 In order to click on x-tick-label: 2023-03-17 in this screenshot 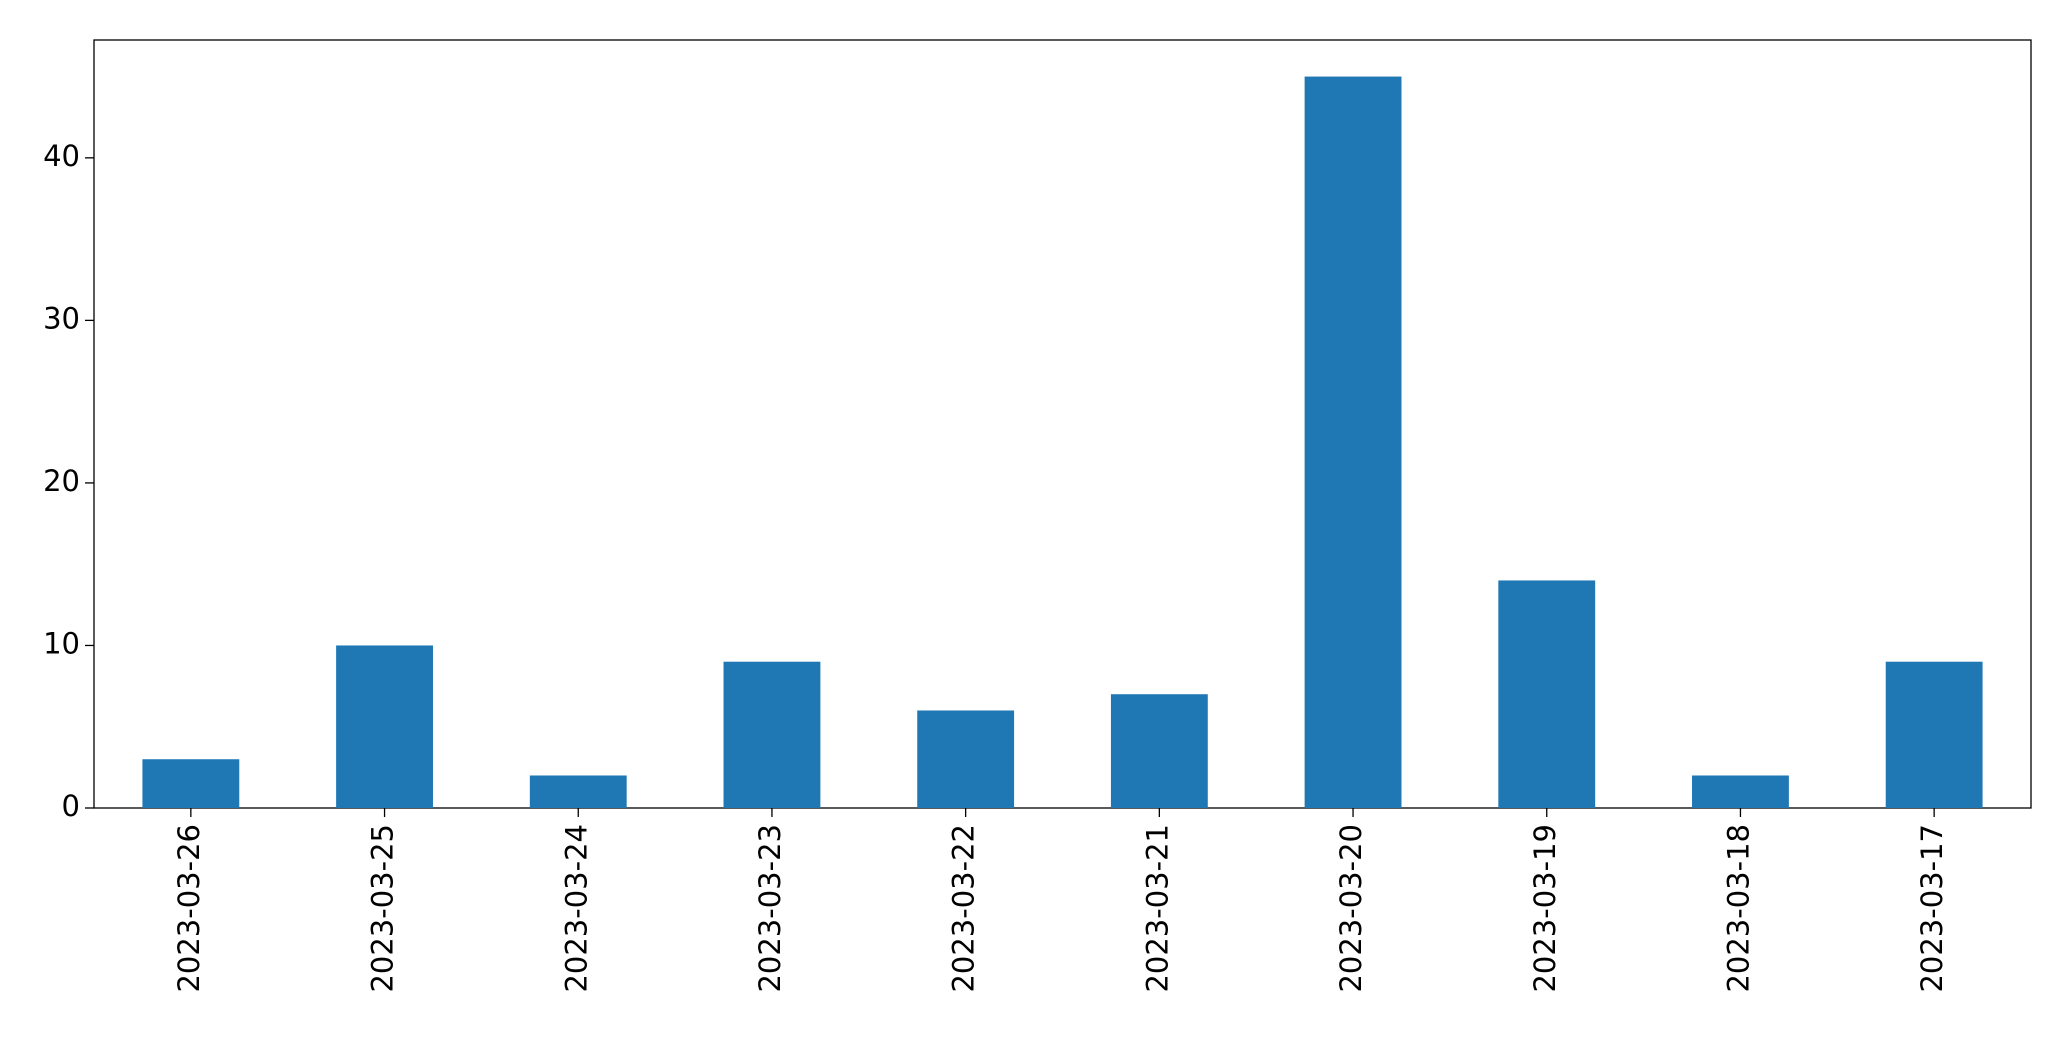, I will do `click(1932, 908)`.